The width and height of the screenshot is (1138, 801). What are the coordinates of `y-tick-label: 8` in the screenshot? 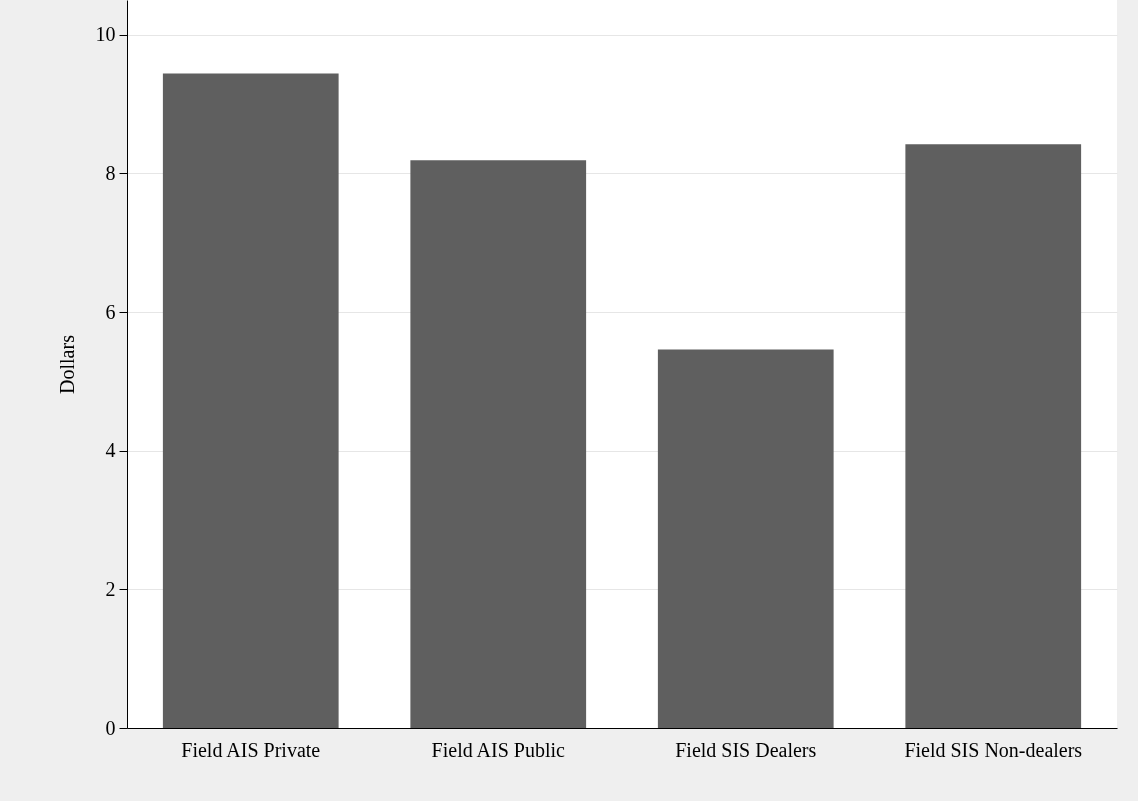 It's located at (110, 172).